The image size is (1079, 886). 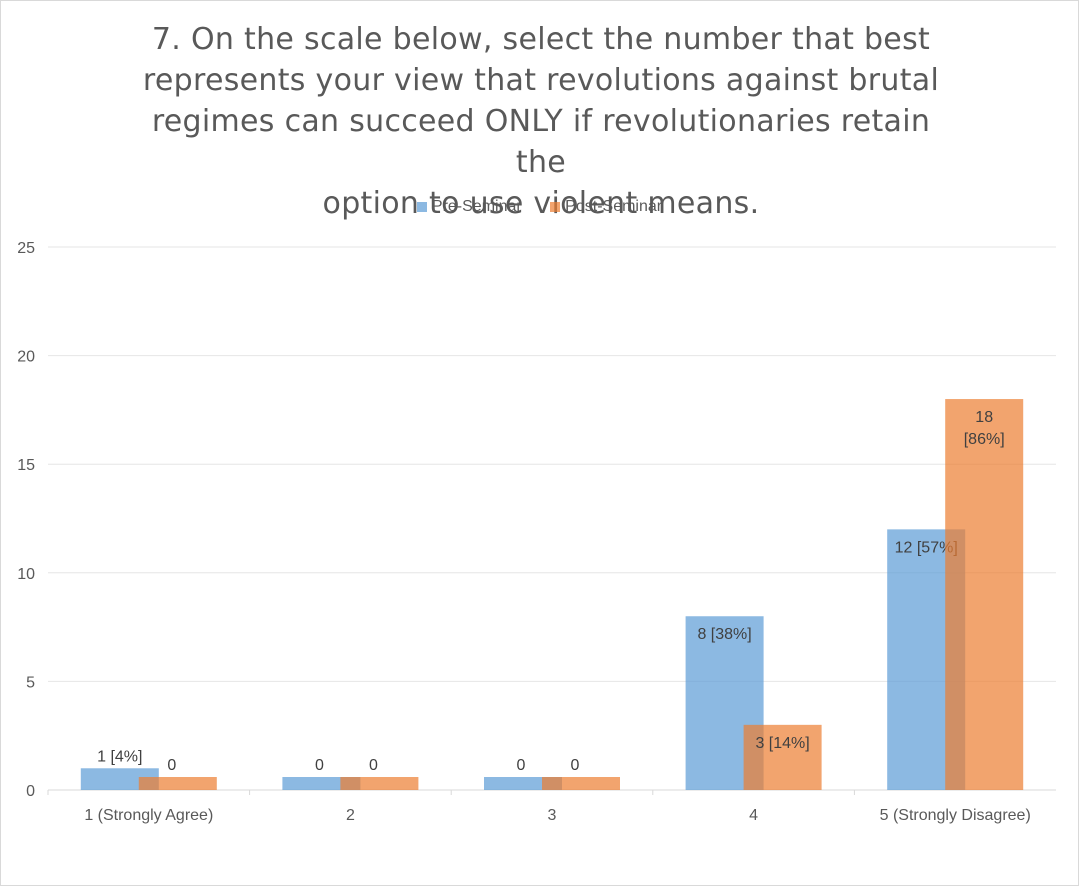 I want to click on legend-item-pre-seminar: Pre-Seminar, so click(x=469, y=207).